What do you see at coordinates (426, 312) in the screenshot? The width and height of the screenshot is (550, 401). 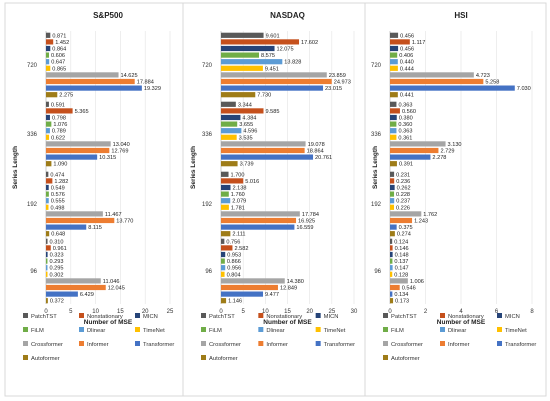 I see `x-tick-label: 2` at bounding box center [426, 312].